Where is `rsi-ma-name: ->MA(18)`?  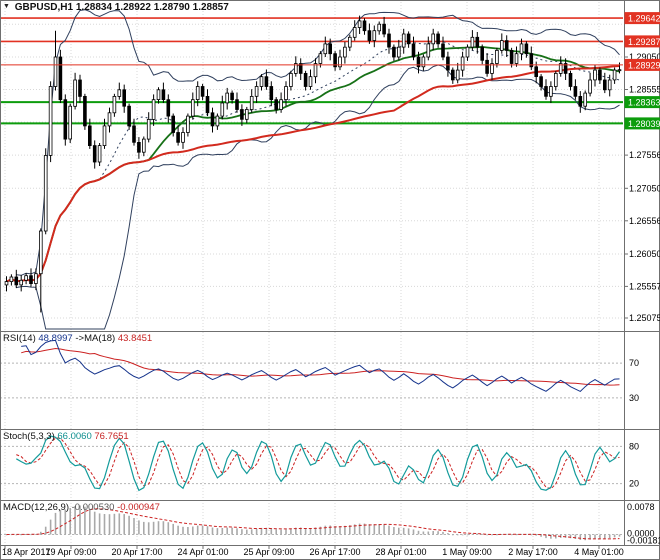 rsi-ma-name: ->MA(18) is located at coordinates (95, 338).